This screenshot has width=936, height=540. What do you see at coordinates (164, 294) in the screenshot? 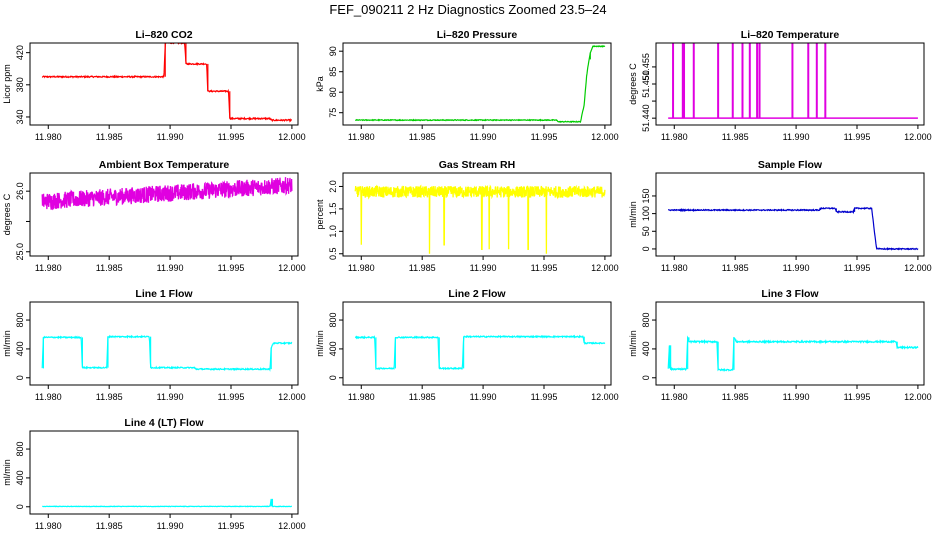
I see `panel-title: Line 1 Flow` at bounding box center [164, 294].